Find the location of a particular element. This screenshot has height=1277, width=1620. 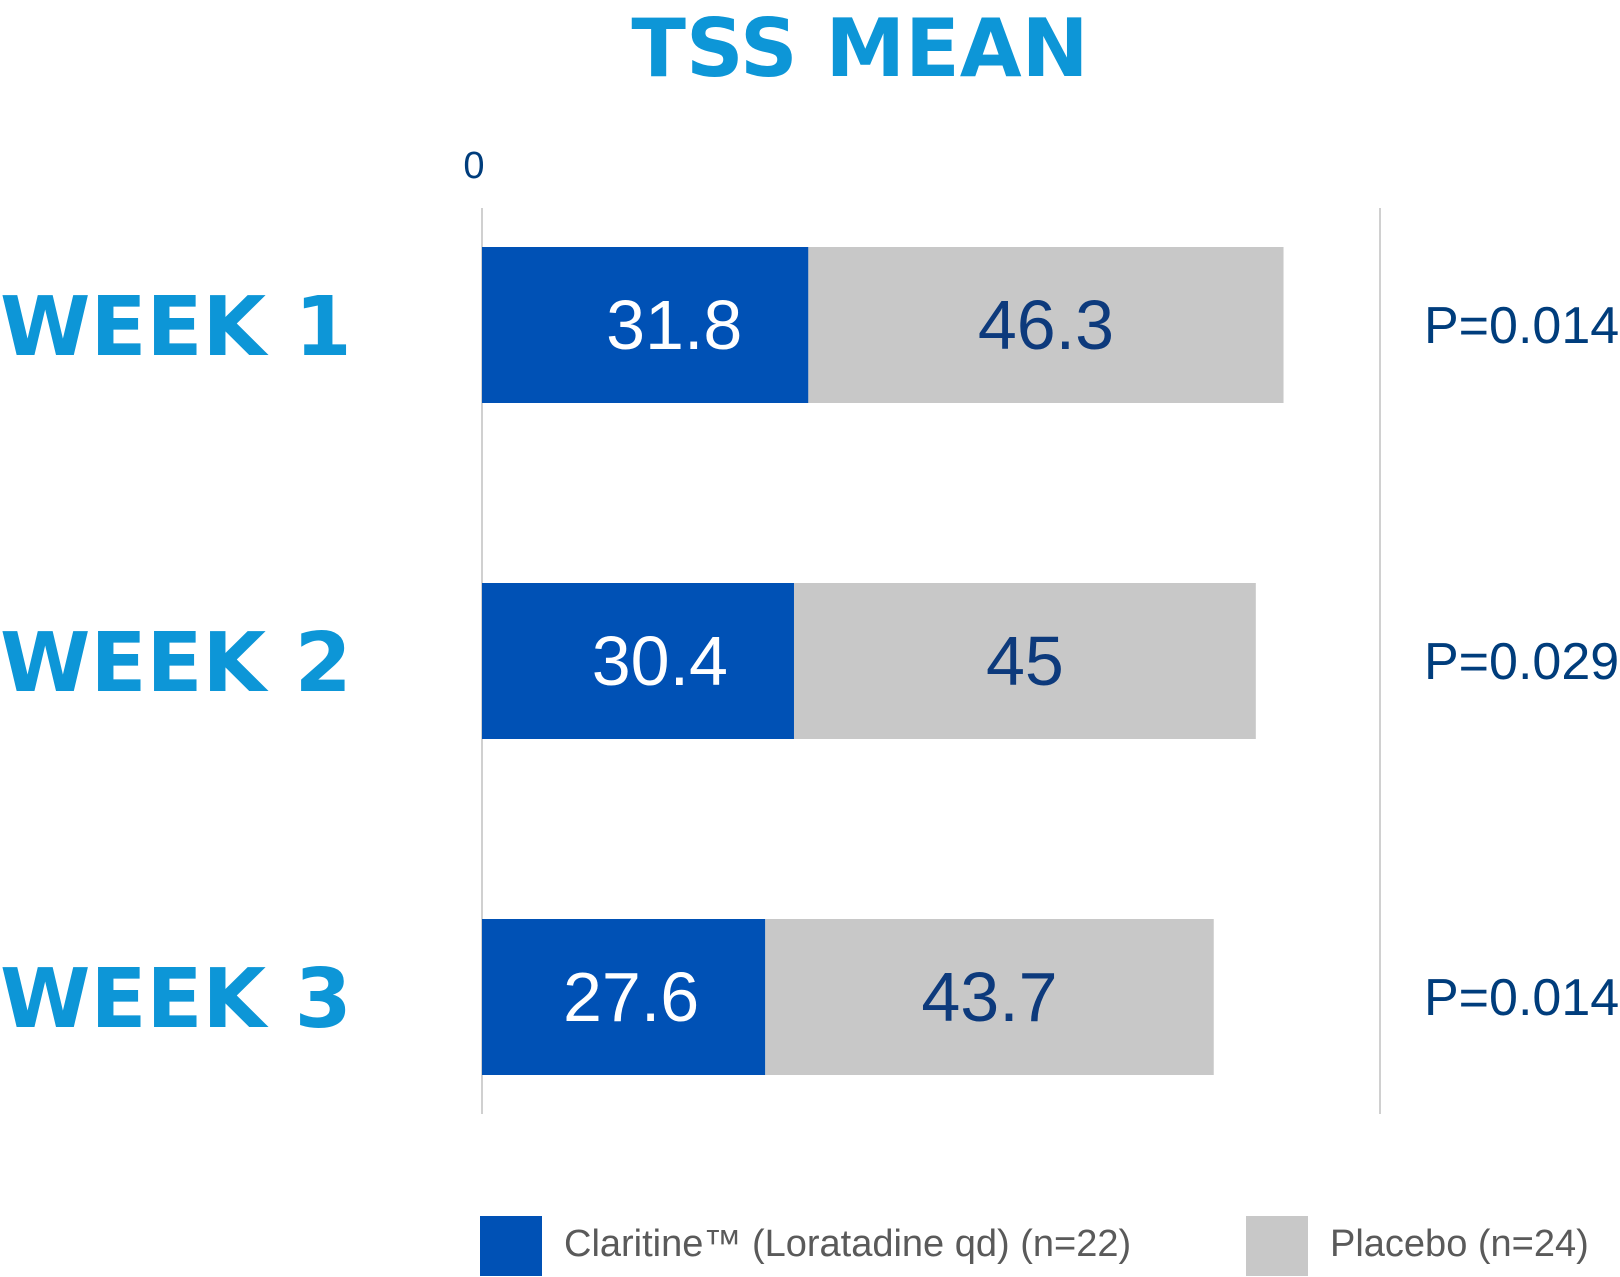

value-label-claritine-week-1: 31.8 is located at coordinates (674, 325).